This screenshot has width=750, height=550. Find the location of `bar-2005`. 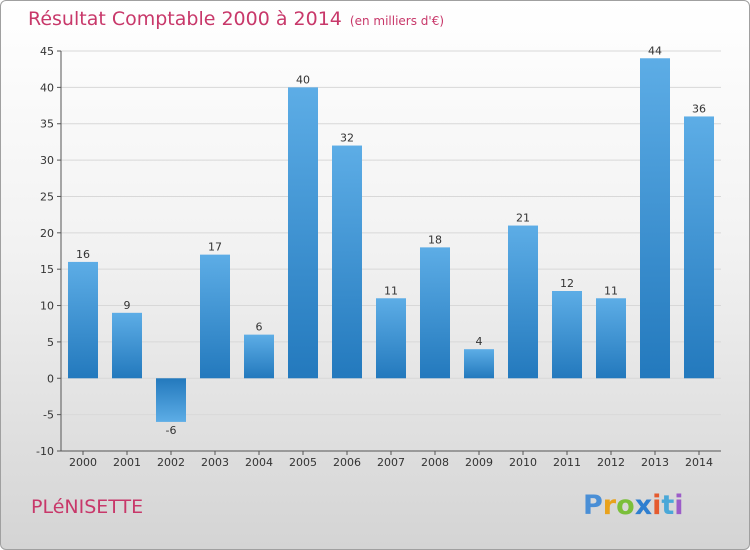

bar-2005 is located at coordinates (303, 233).